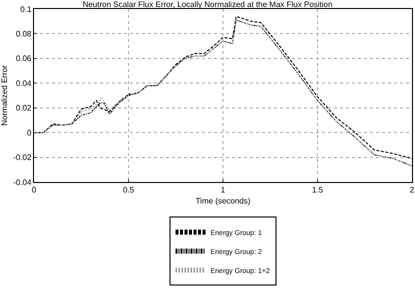 The height and width of the screenshot is (289, 415). What do you see at coordinates (26, 9) in the screenshot?
I see `y-tick-label: 0.1` at bounding box center [26, 9].